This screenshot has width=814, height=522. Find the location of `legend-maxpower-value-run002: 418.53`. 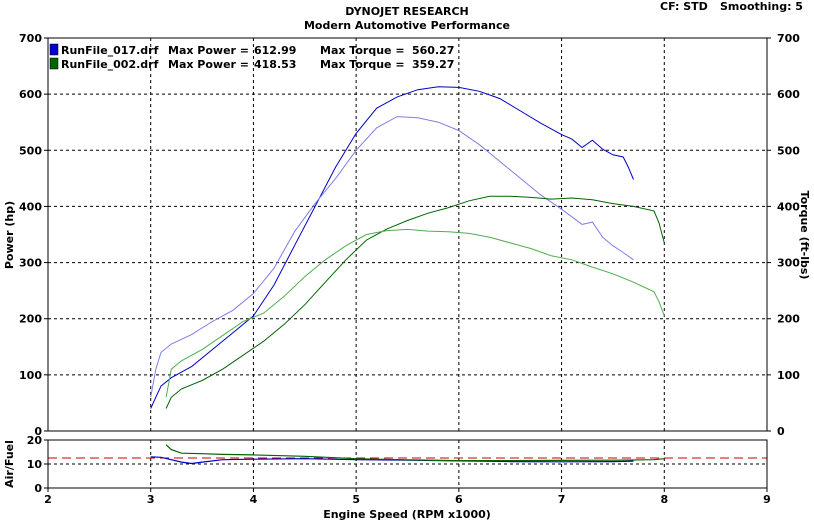

legend-maxpower-value-run002: 418.53 is located at coordinates (275, 64).